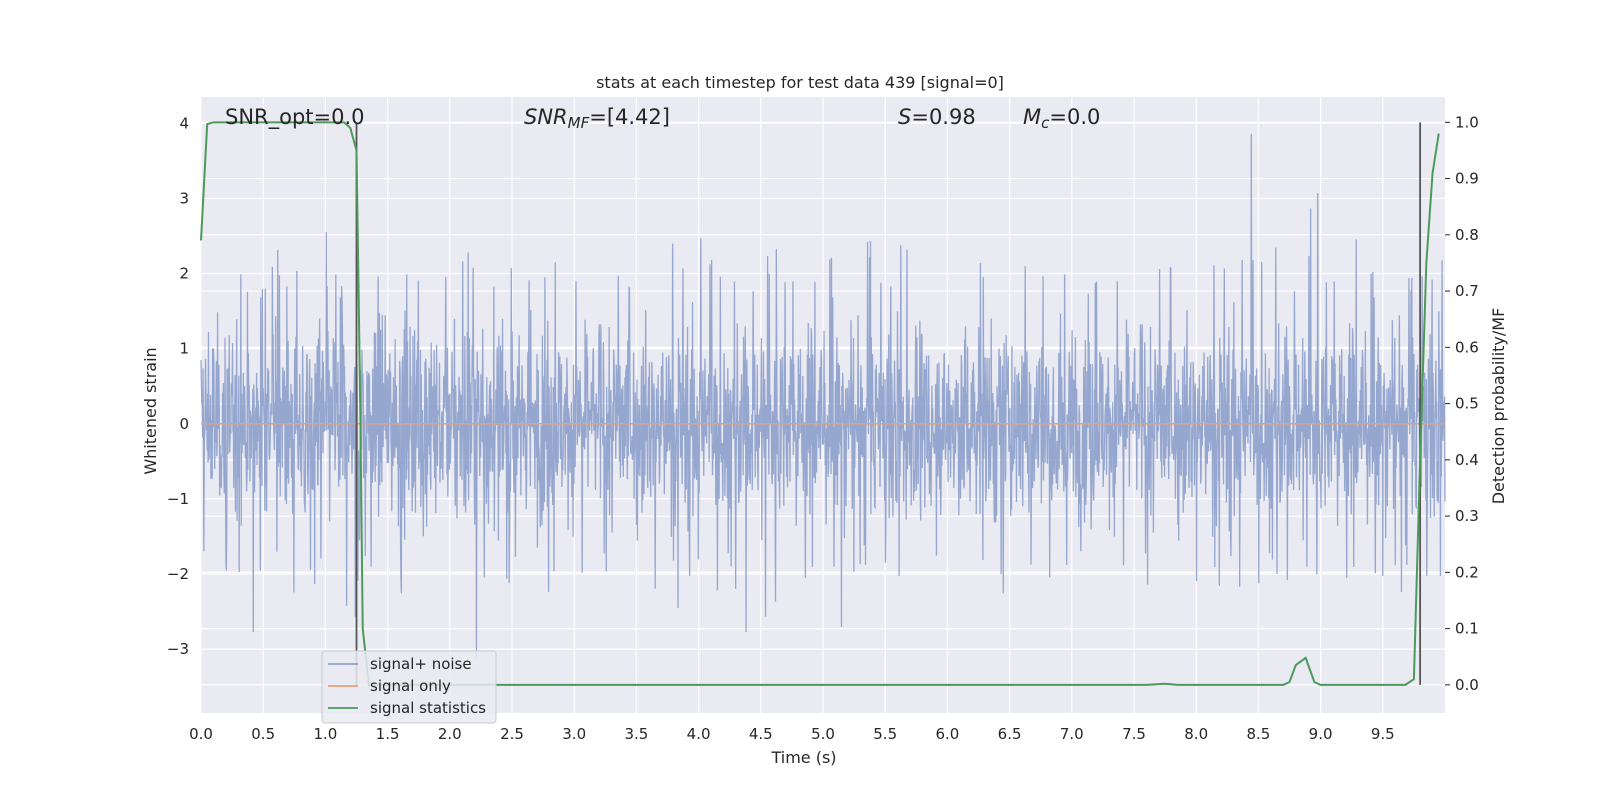 This screenshot has height=800, width=1600. I want to click on y-right-tick-label: 0.5, so click(1467, 404).